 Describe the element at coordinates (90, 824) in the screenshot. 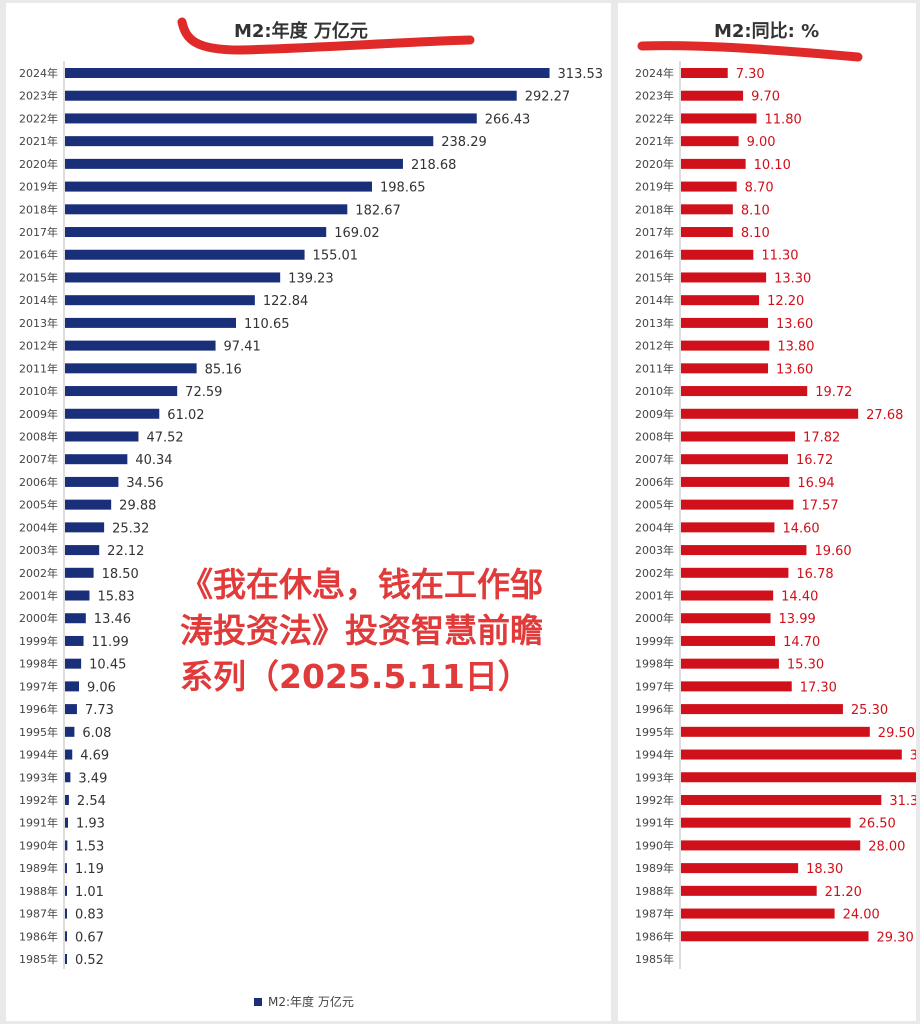

I see `data-label: 1.93` at that location.